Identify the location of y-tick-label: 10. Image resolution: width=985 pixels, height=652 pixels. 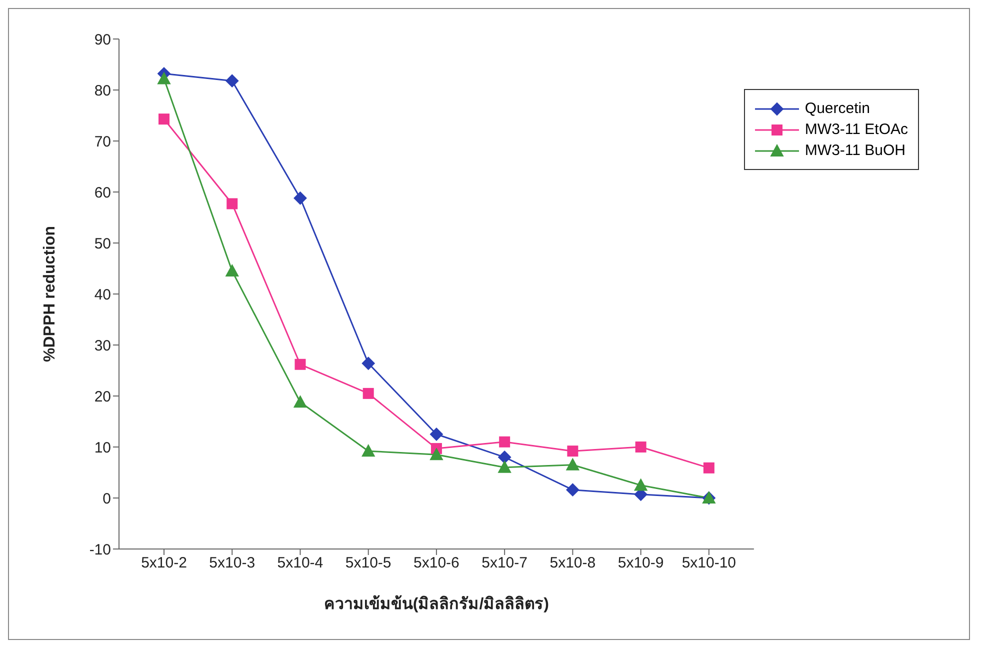
(102, 447).